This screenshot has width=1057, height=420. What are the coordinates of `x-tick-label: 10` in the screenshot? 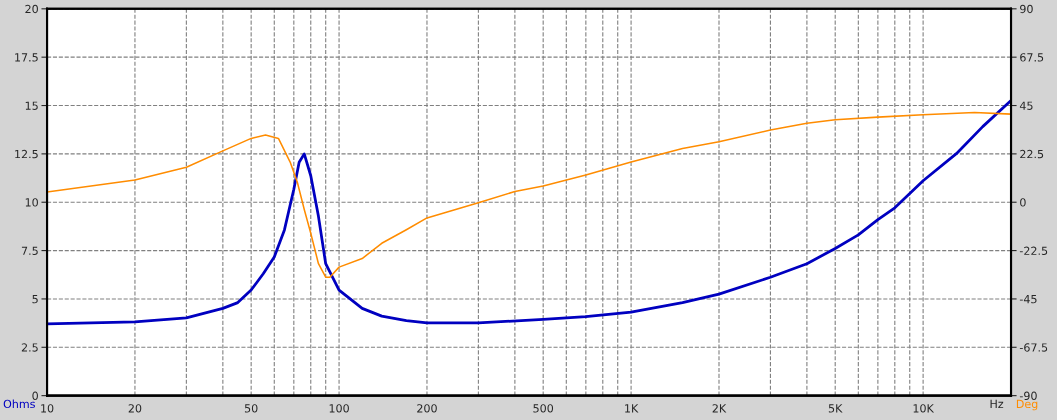 It's located at (47, 408).